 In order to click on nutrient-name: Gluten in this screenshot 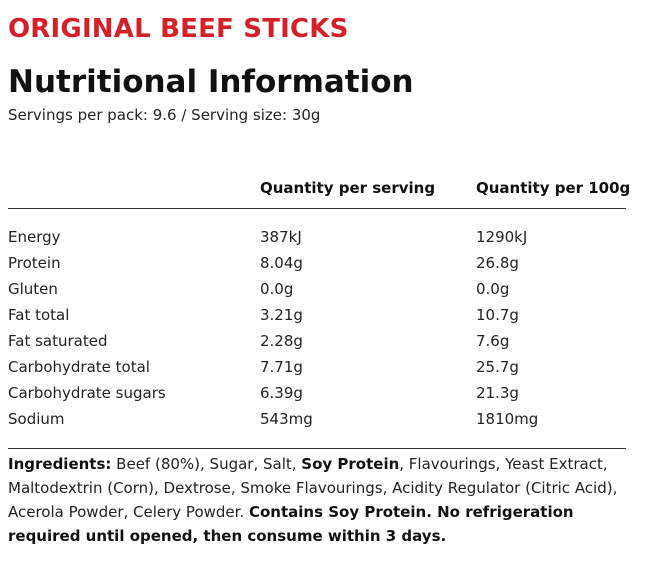, I will do `click(33, 289)`.